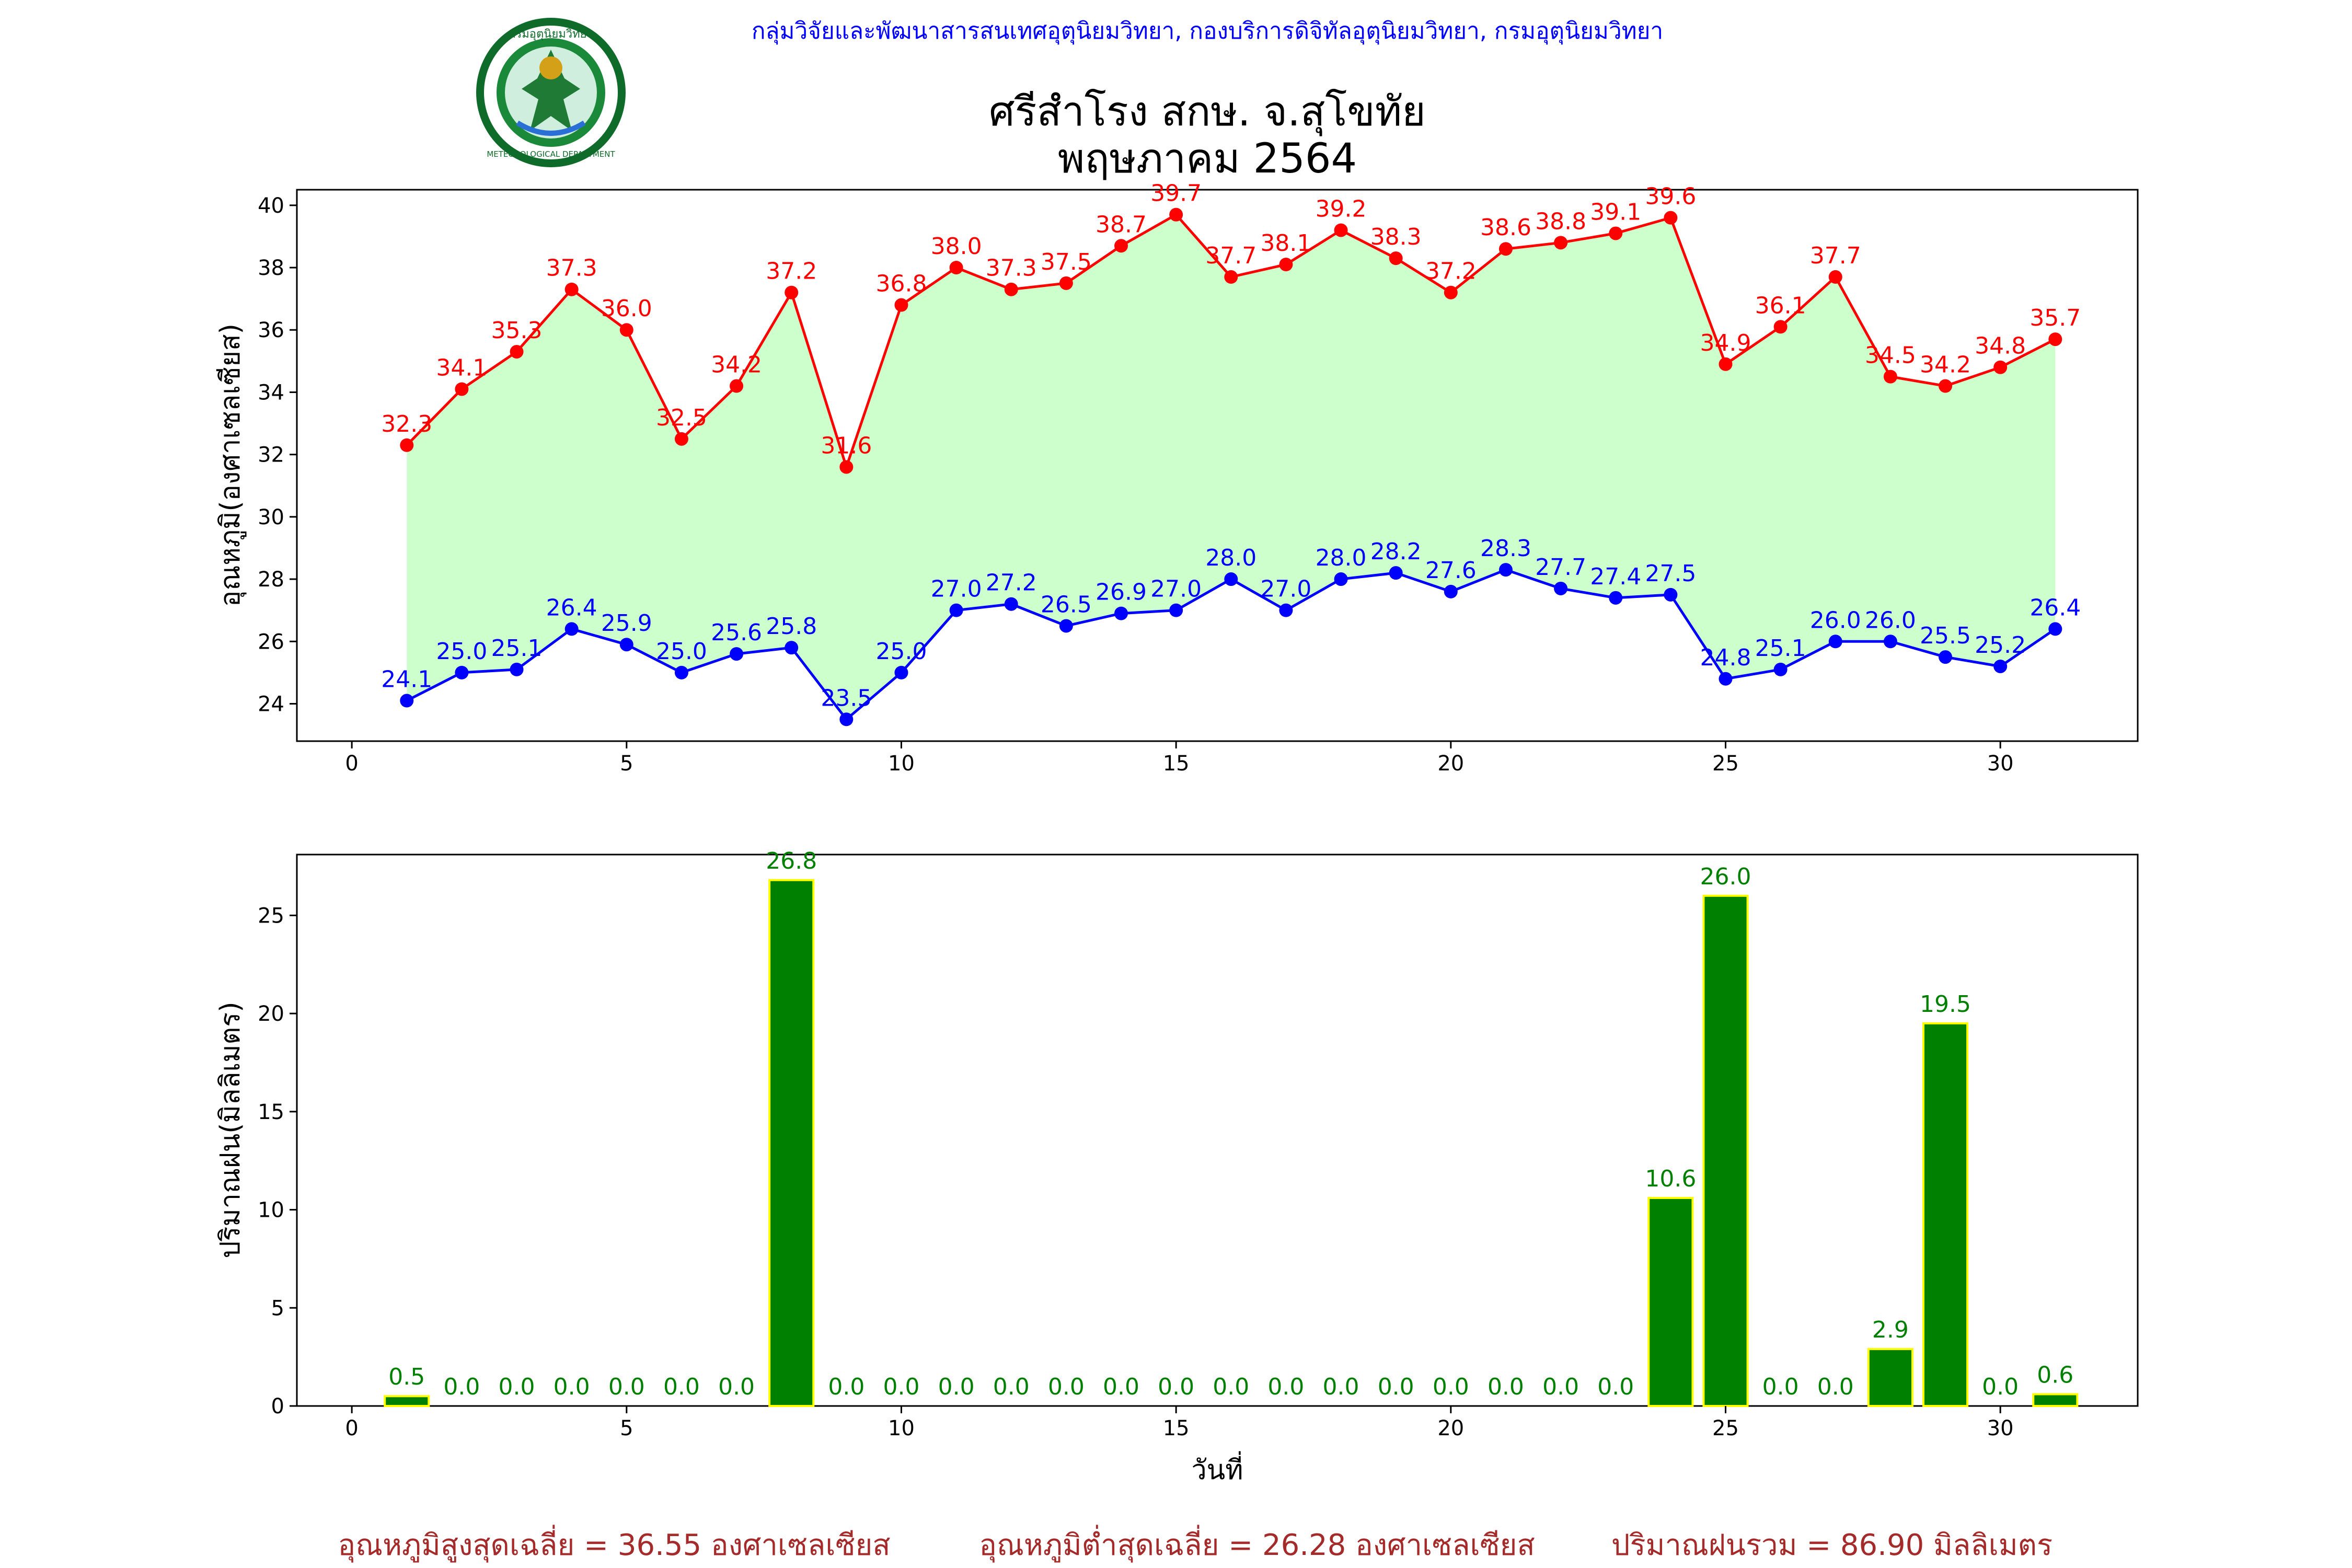 Image resolution: width=2352 pixels, height=1568 pixels. What do you see at coordinates (1341, 208) in the screenshot?
I see `max-temperature-label: 39.2` at bounding box center [1341, 208].